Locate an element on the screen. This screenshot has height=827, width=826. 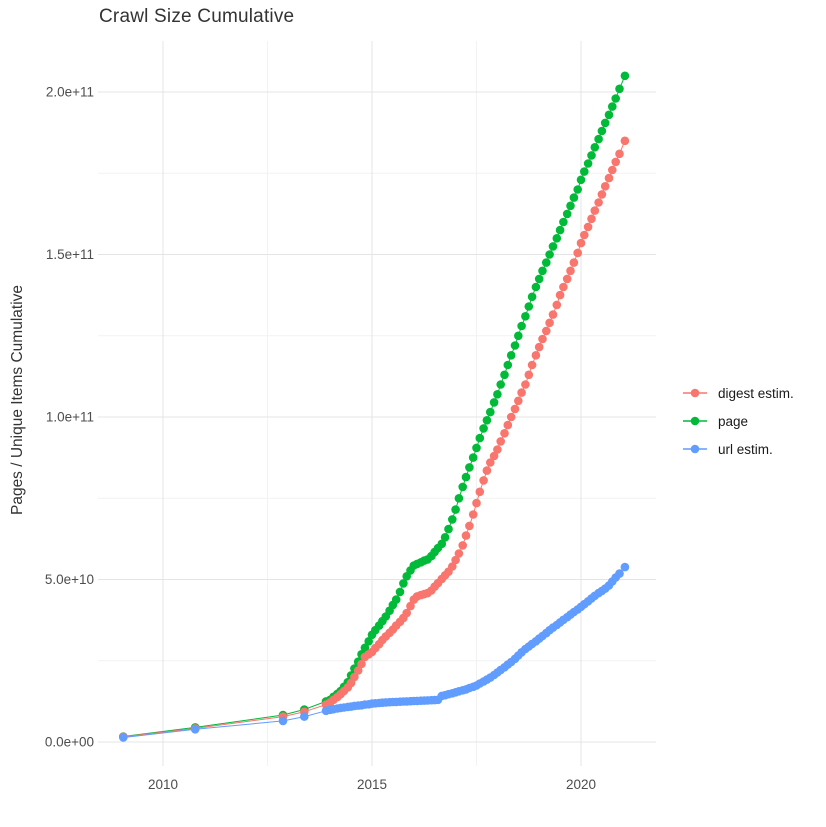
legend-key-line-point-icon is located at coordinates (695, 449).